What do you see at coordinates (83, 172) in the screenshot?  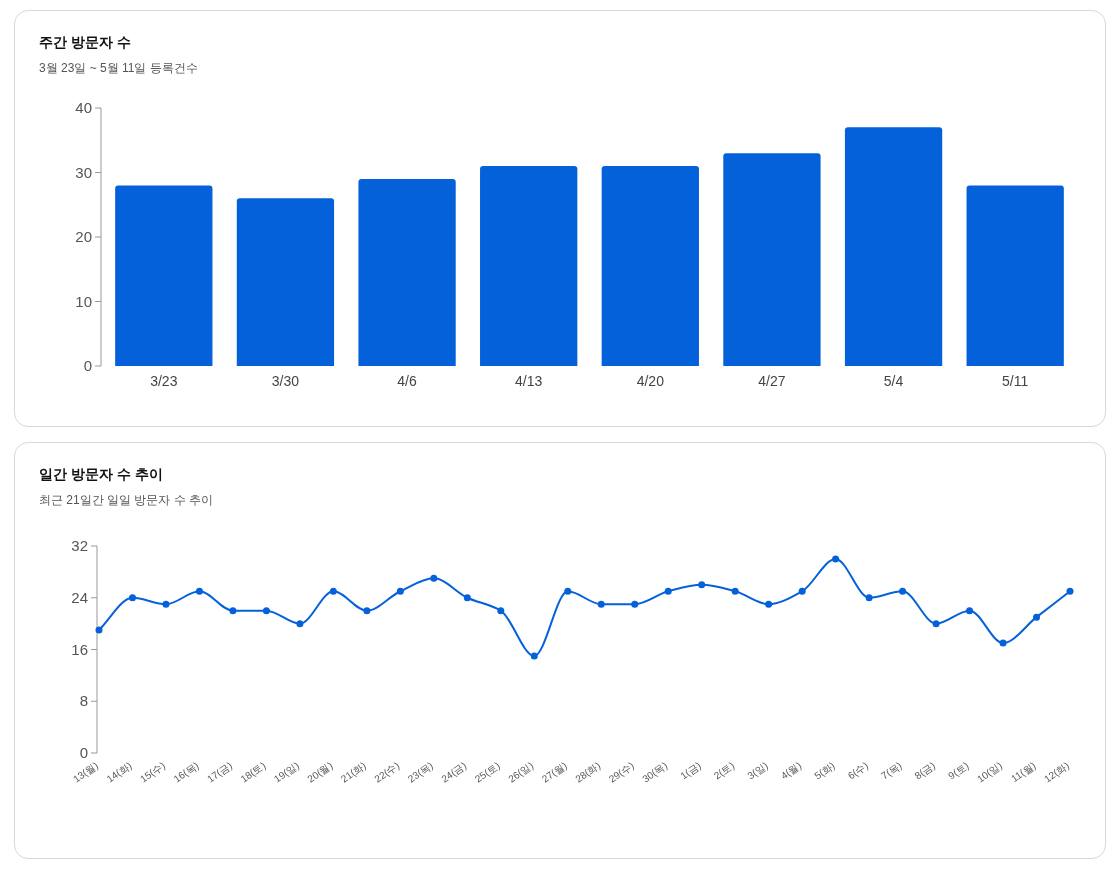 I see `y-tick-label: 30` at bounding box center [83, 172].